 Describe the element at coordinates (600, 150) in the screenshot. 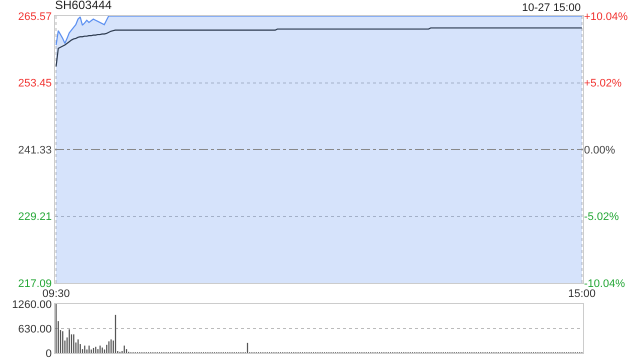

I see `y2-tick-label: 0.00%` at that location.